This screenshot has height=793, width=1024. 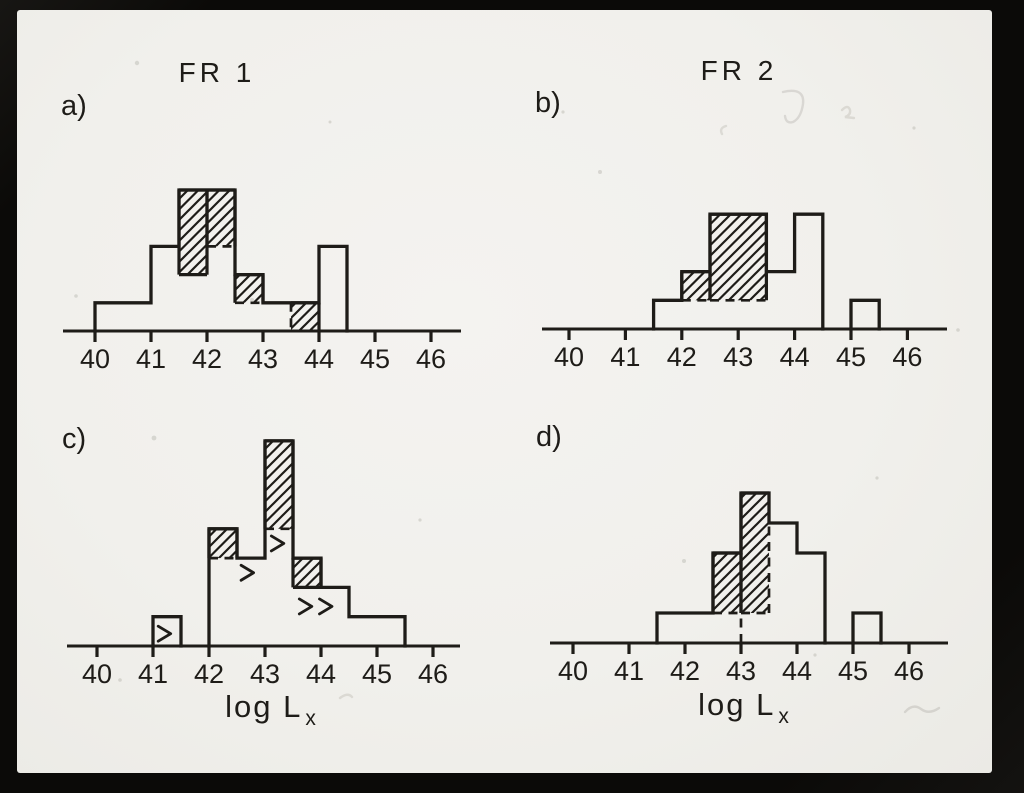 What do you see at coordinates (739, 70) in the screenshot?
I see `column-title-fr2: FR 2` at bounding box center [739, 70].